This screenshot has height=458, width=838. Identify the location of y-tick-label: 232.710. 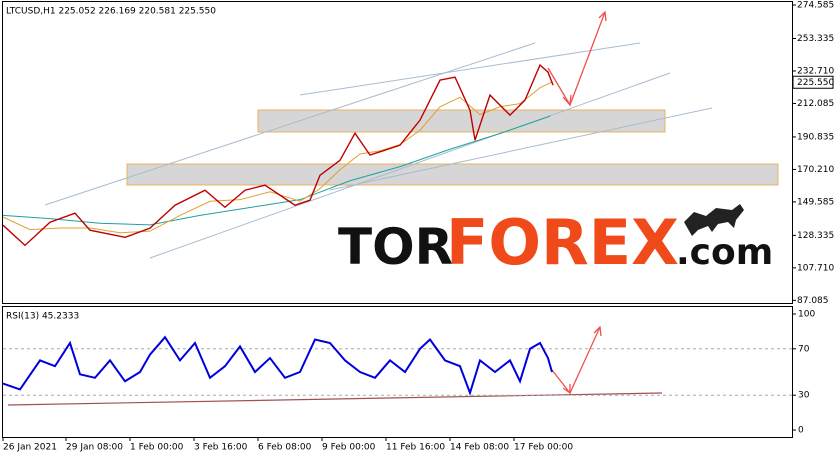
(815, 71).